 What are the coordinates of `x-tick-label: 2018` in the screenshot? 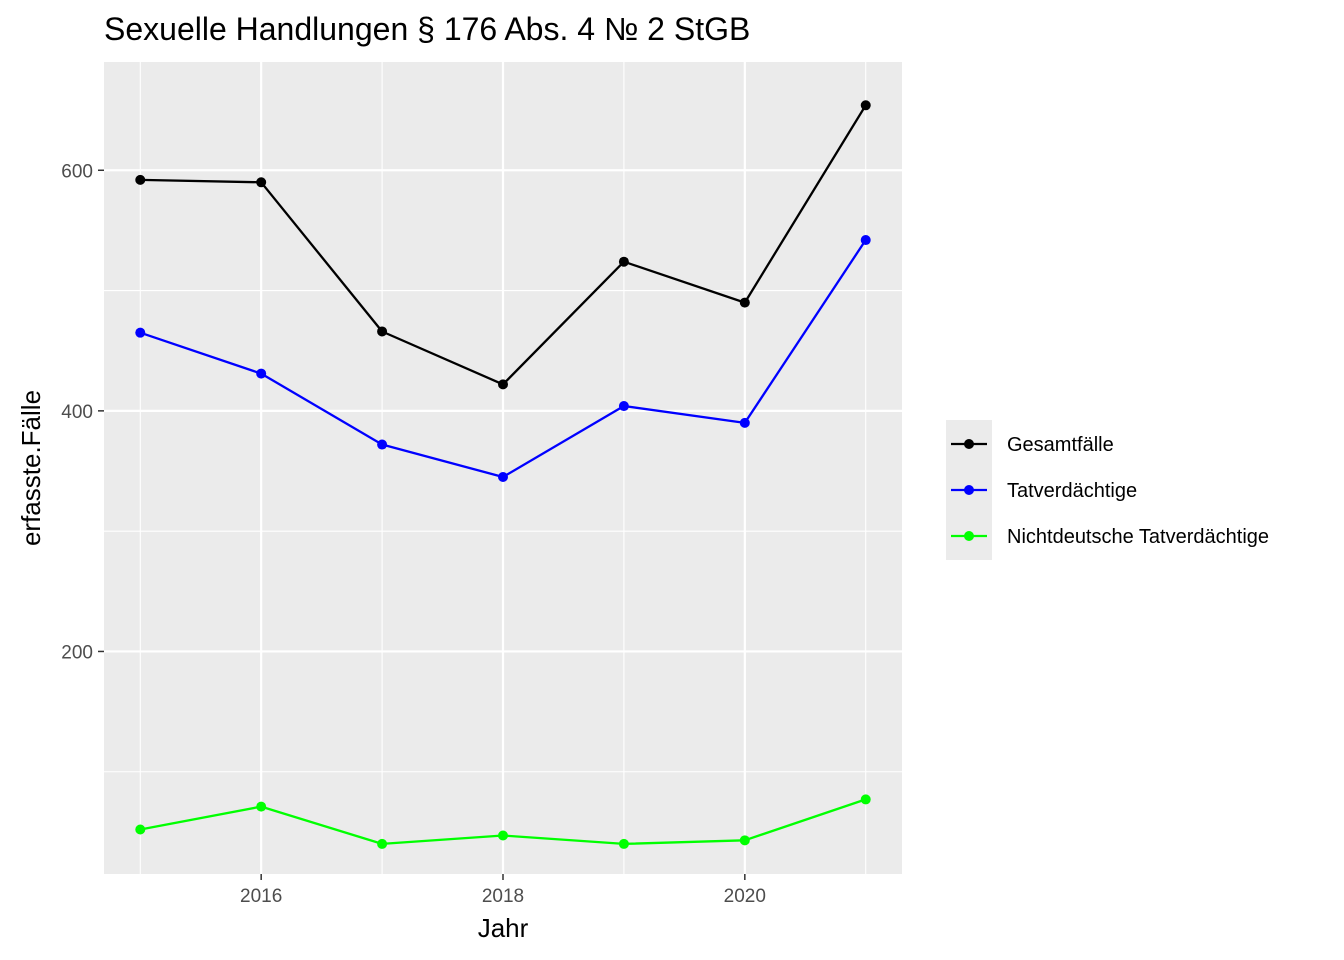 It's located at (503, 896).